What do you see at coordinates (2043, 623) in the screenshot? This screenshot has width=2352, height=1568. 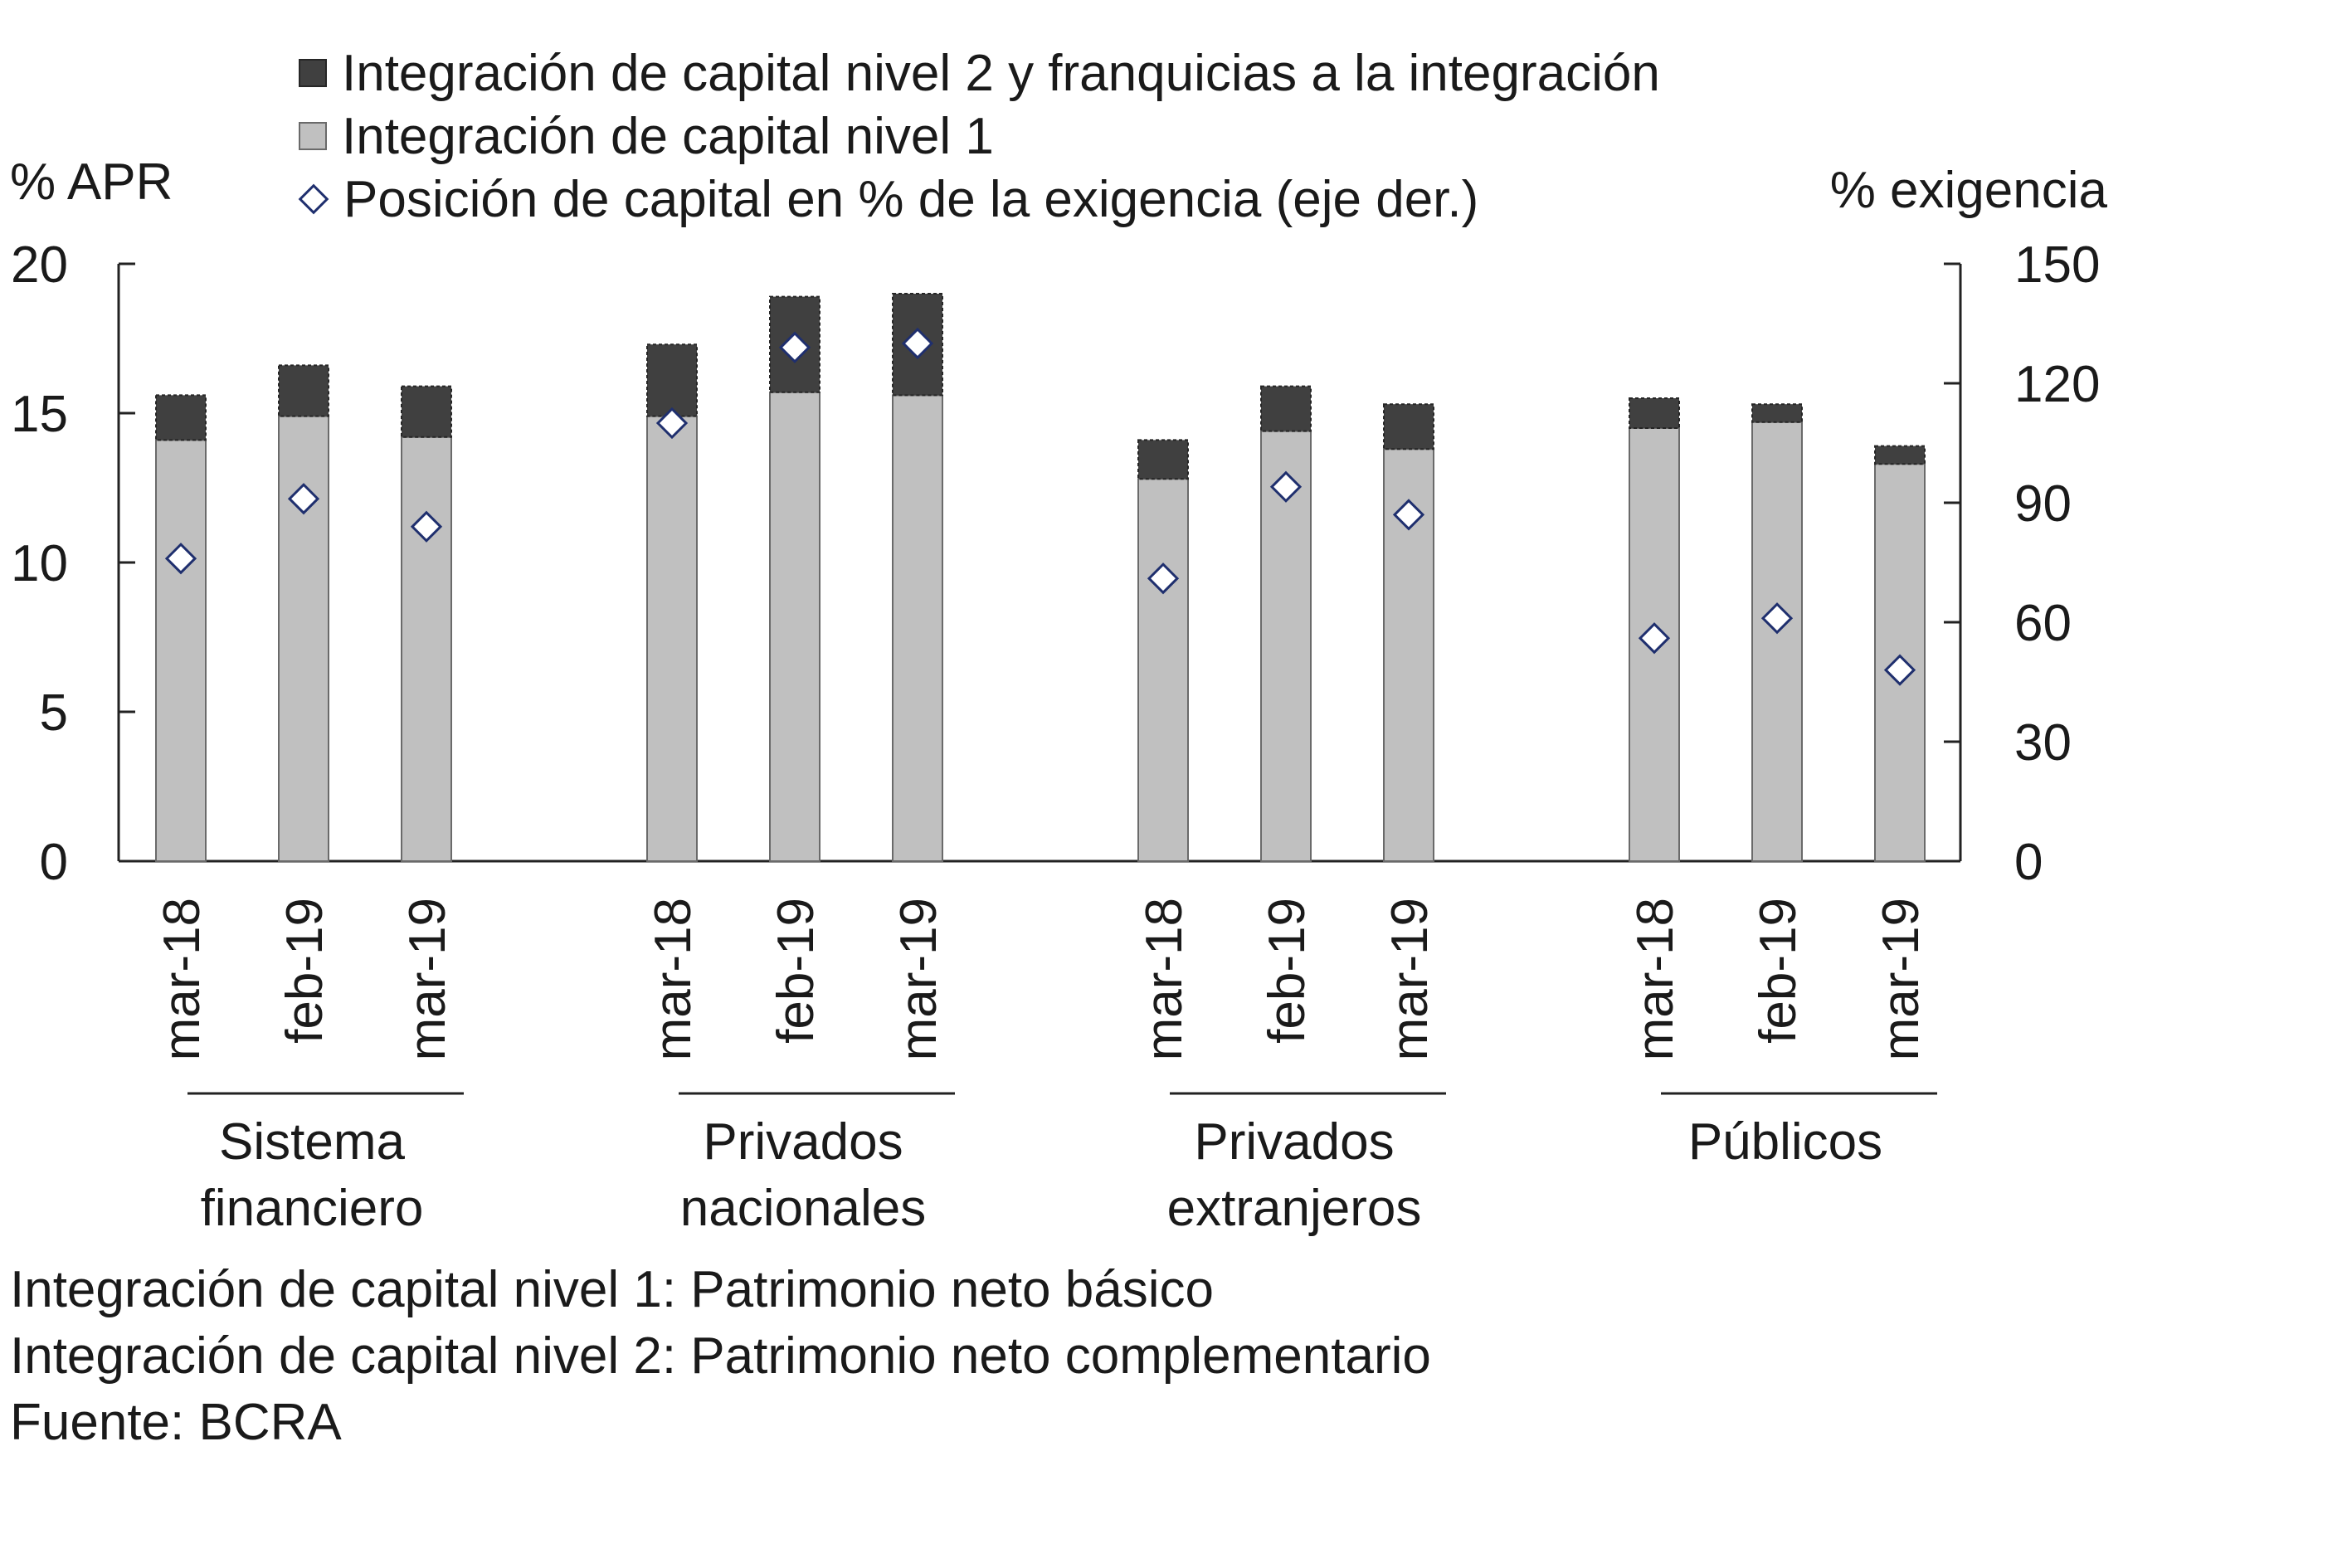 I see `y-right-tick-label: 60` at bounding box center [2043, 623].